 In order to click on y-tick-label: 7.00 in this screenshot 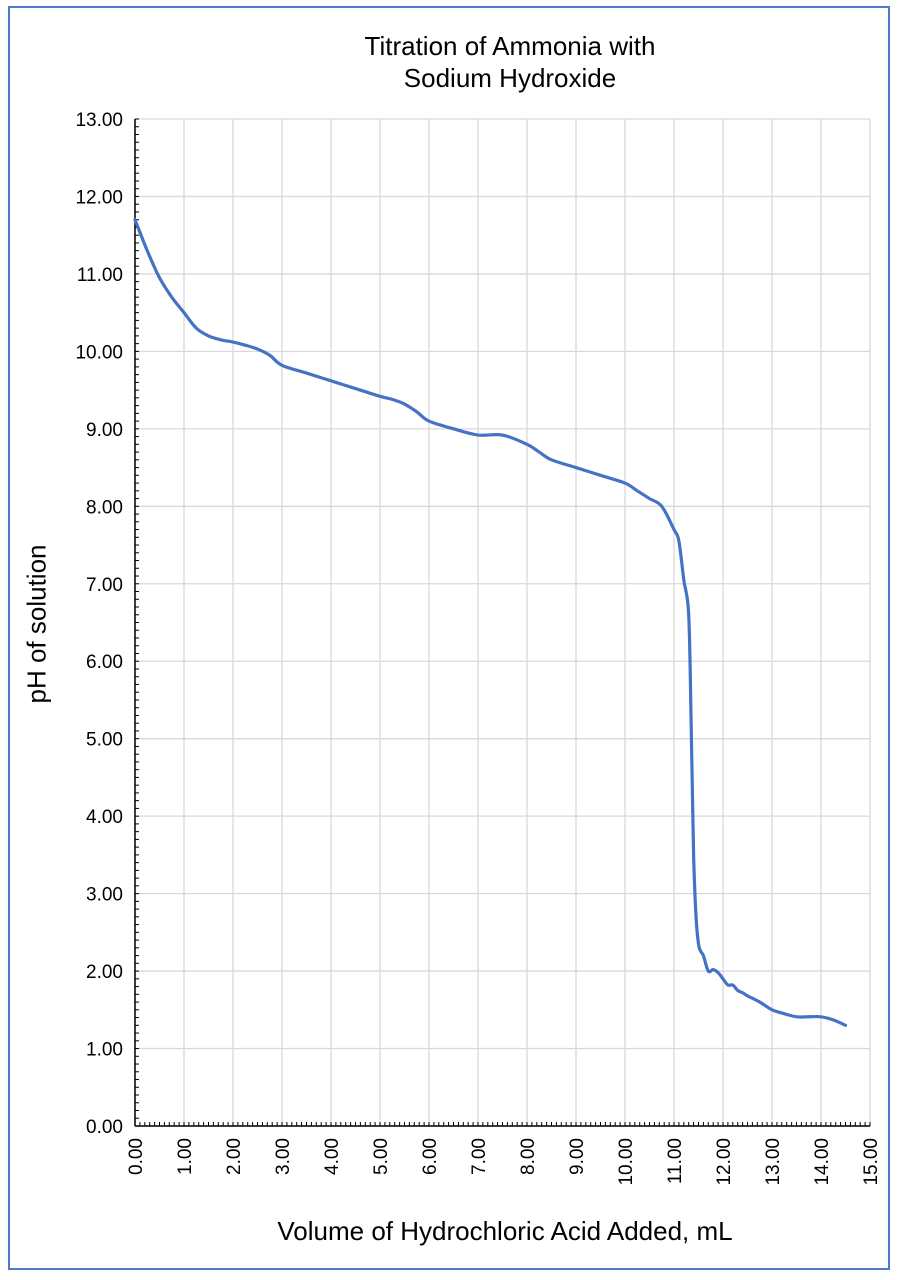, I will do `click(104, 585)`.